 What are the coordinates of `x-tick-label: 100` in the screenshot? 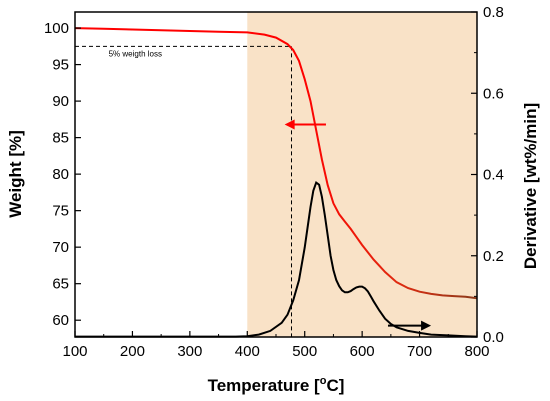 It's located at (74, 351).